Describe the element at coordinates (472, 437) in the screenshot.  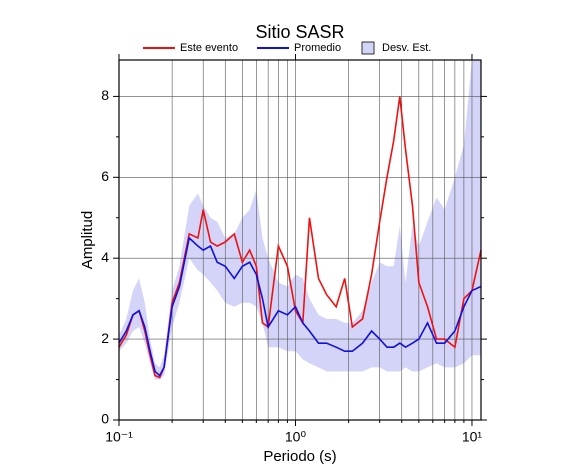
I see `x-tick-label: 10¹` at that location.